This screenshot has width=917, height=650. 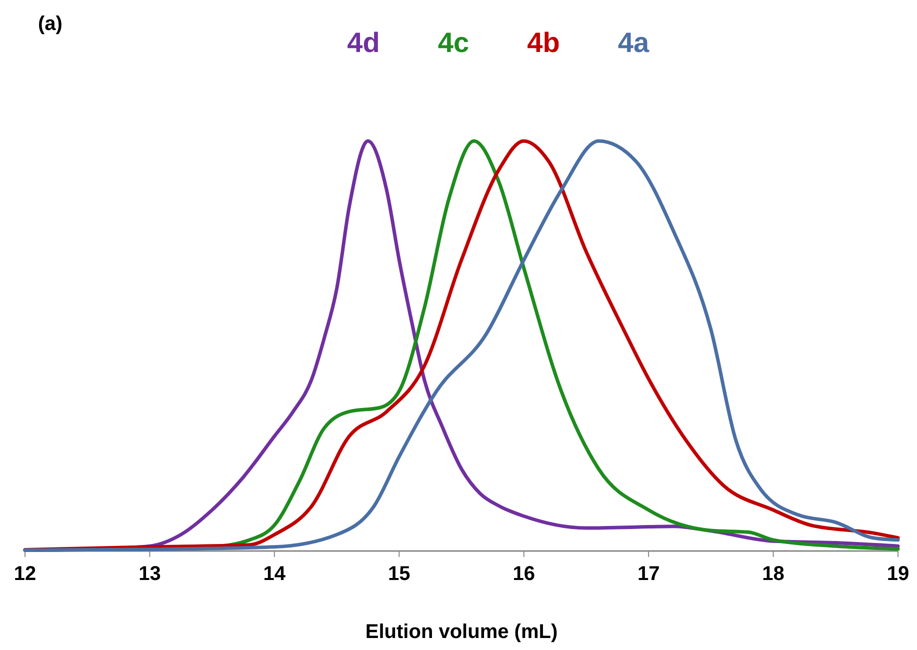 What do you see at coordinates (898, 574) in the screenshot?
I see `x-tick-label: 19` at bounding box center [898, 574].